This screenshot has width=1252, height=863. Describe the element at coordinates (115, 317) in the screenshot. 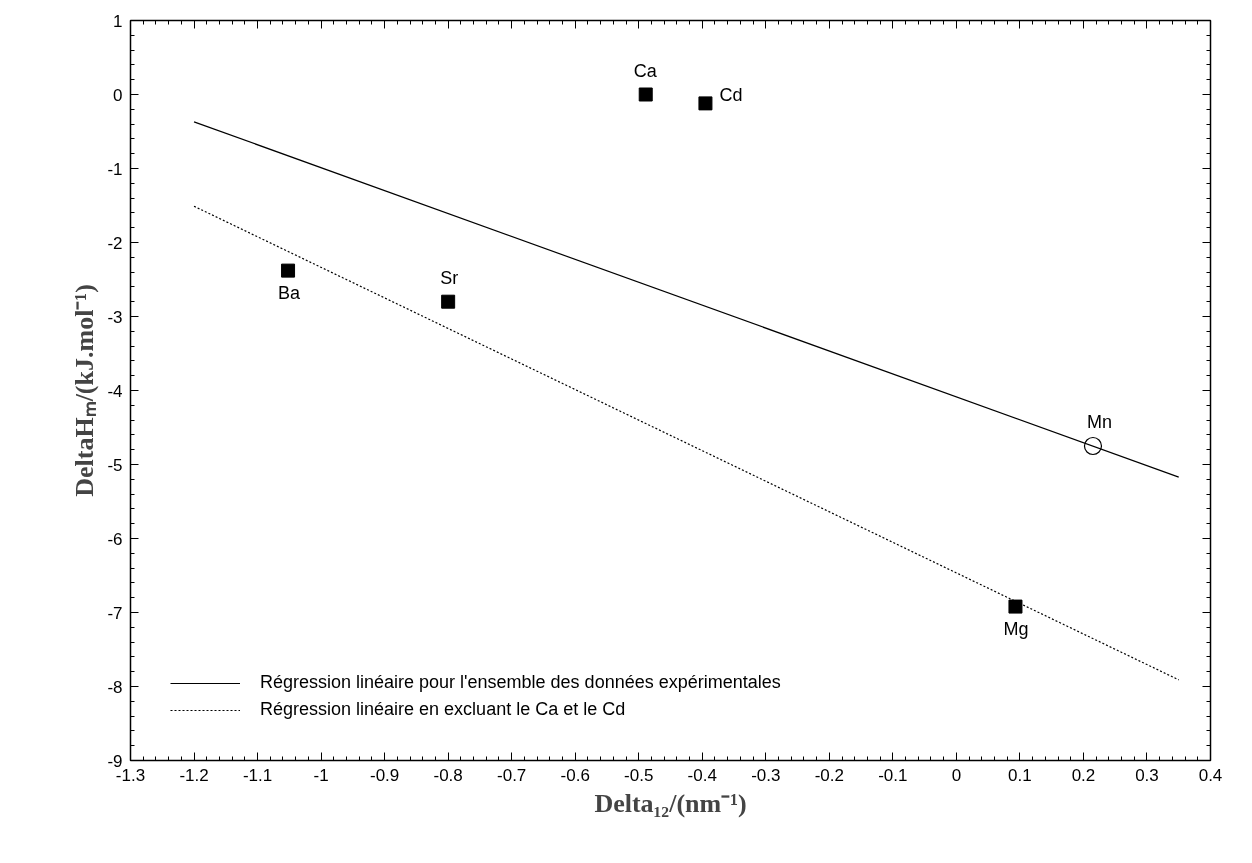

I see `y-tick-label: -3` at that location.